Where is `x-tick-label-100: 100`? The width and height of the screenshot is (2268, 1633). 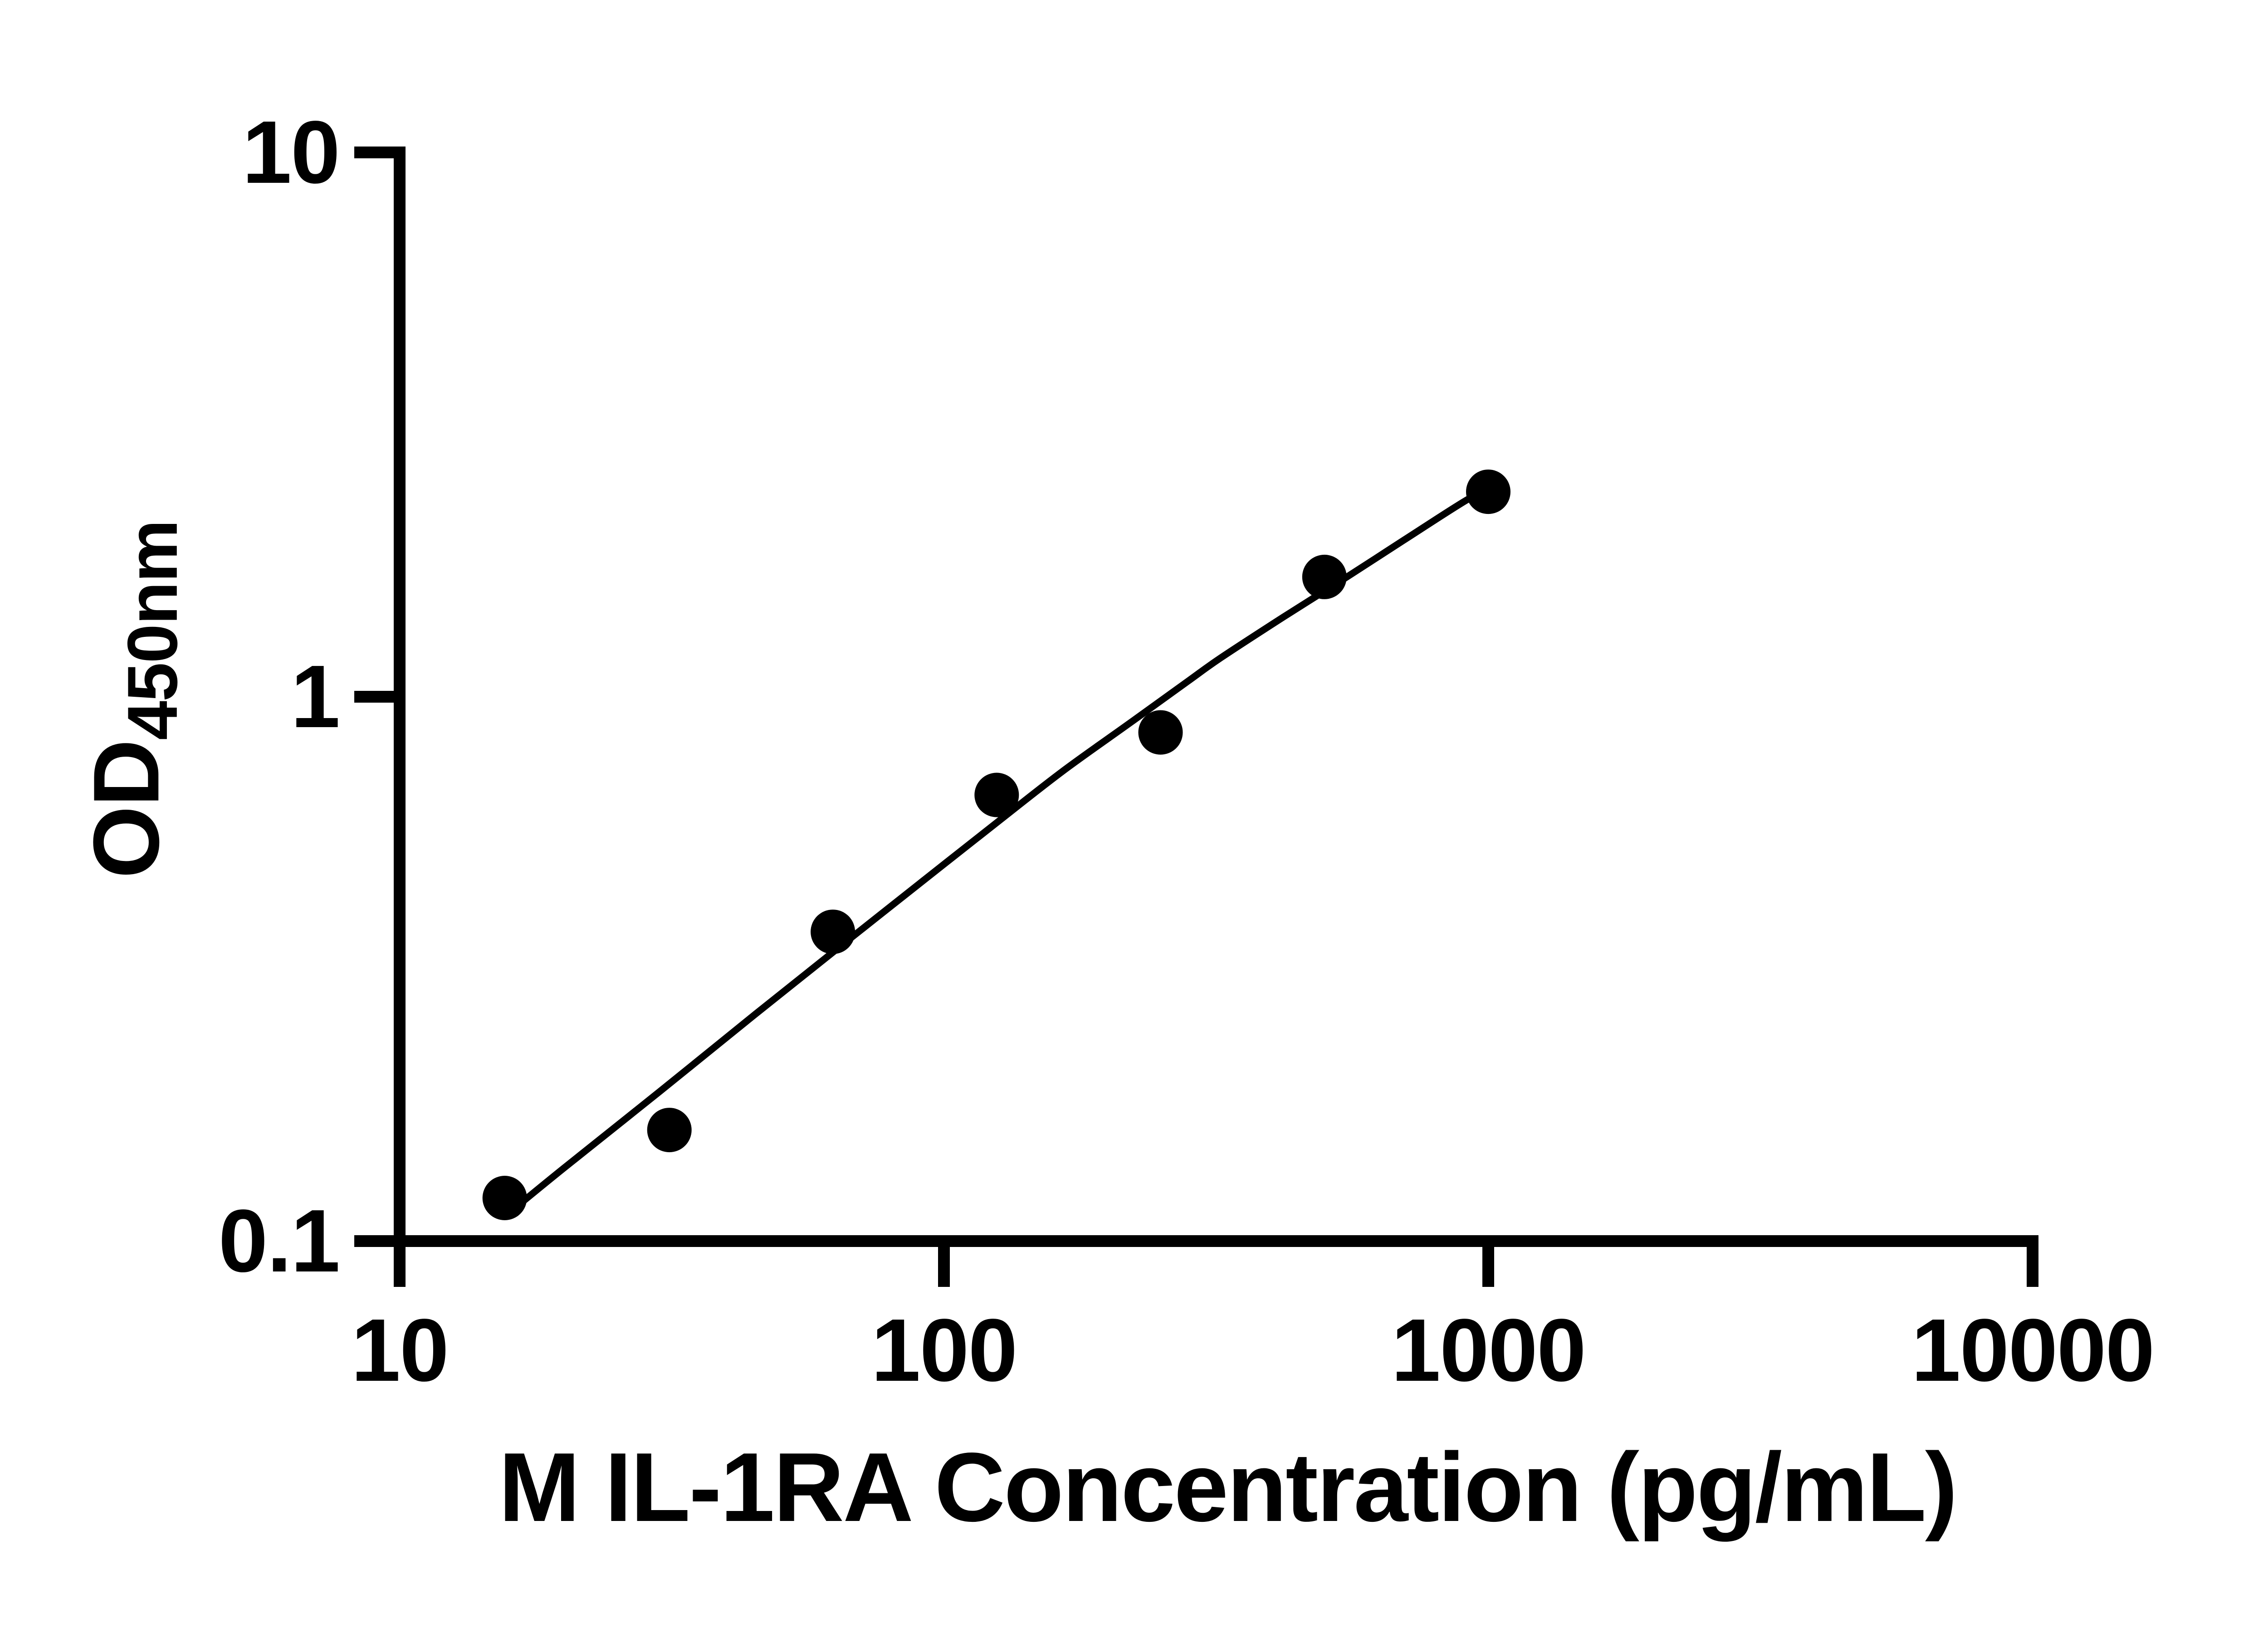
x-tick-label-100: 100 is located at coordinates (944, 1350).